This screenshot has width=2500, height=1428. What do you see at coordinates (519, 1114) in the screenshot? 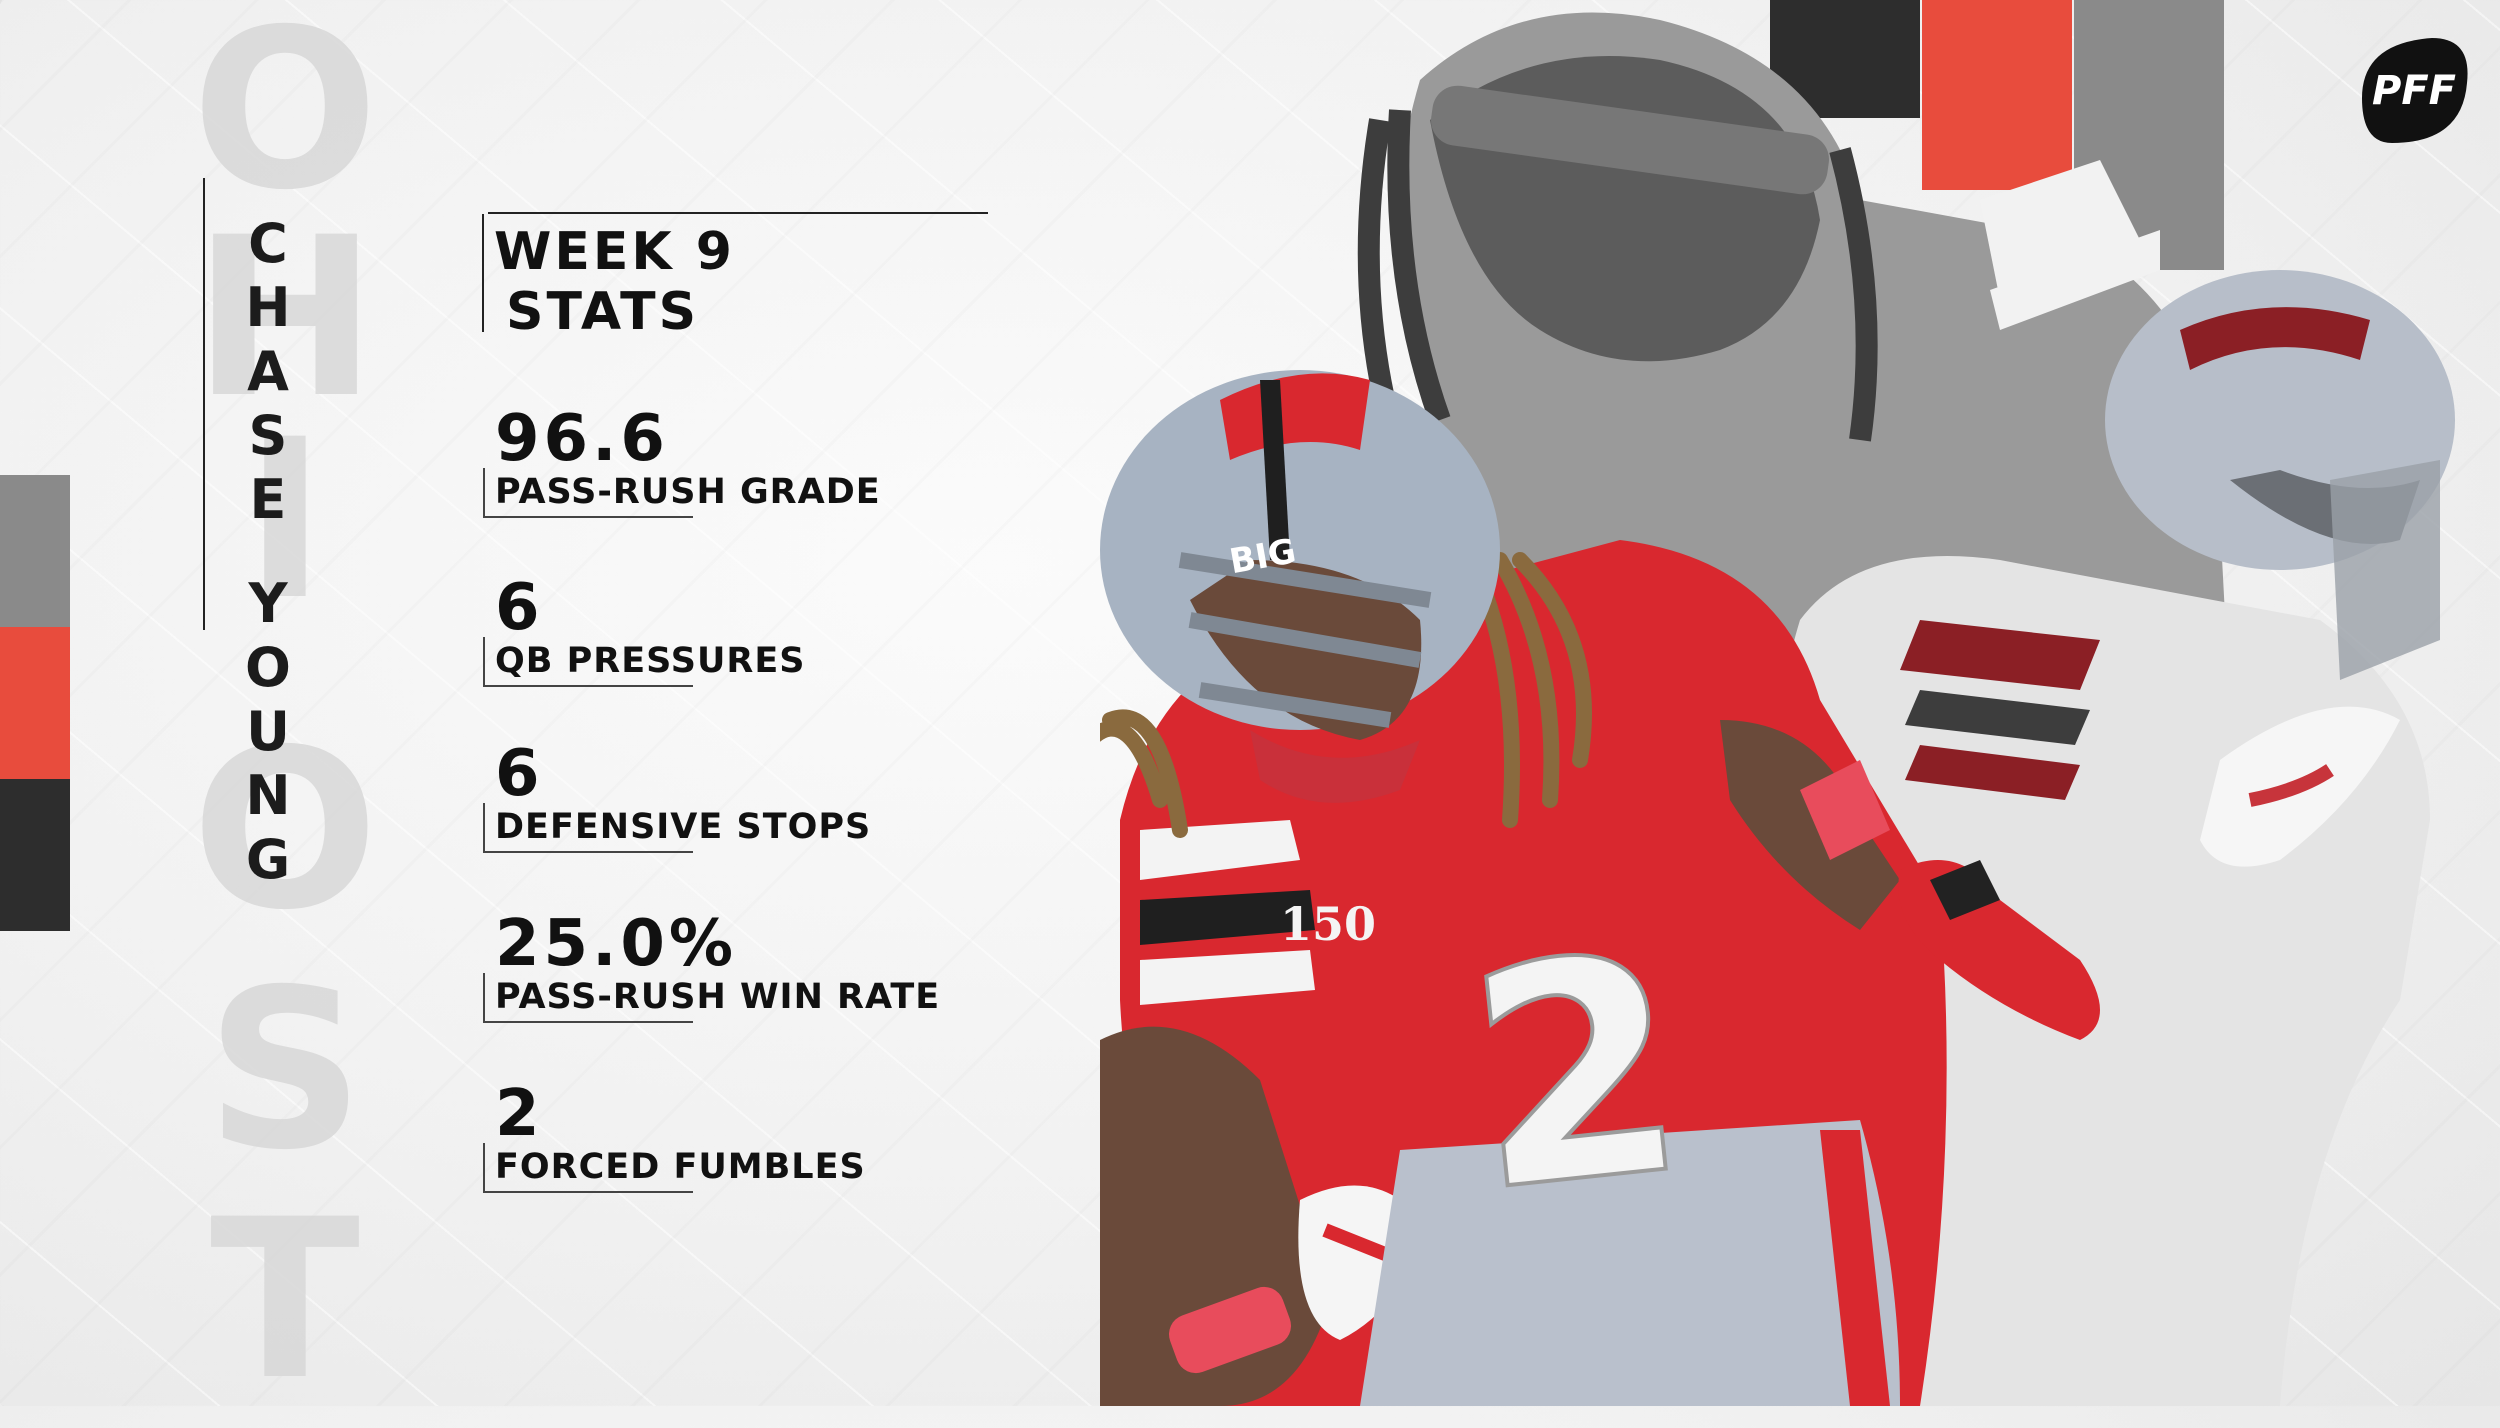
I see `stat-value: 2` at bounding box center [519, 1114].